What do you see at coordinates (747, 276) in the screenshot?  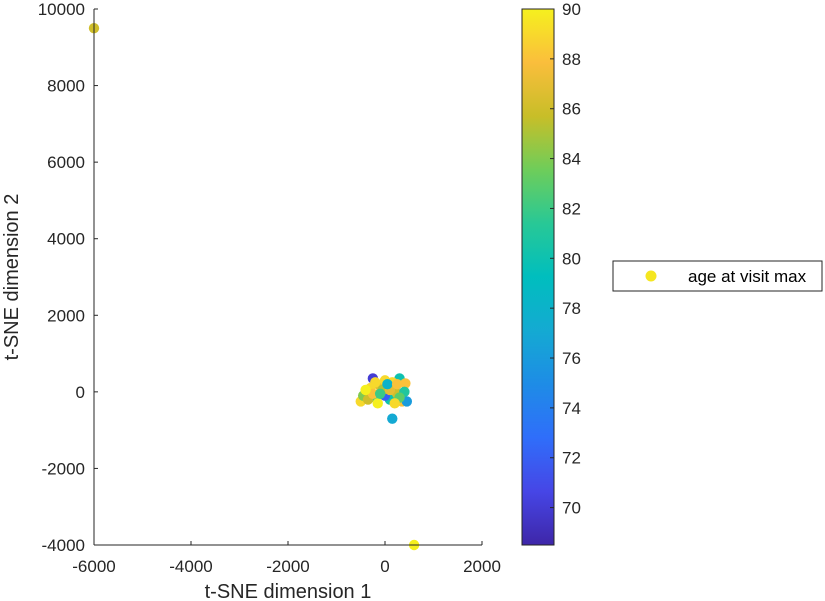 I see `legend-entry-label: age at visit max` at bounding box center [747, 276].